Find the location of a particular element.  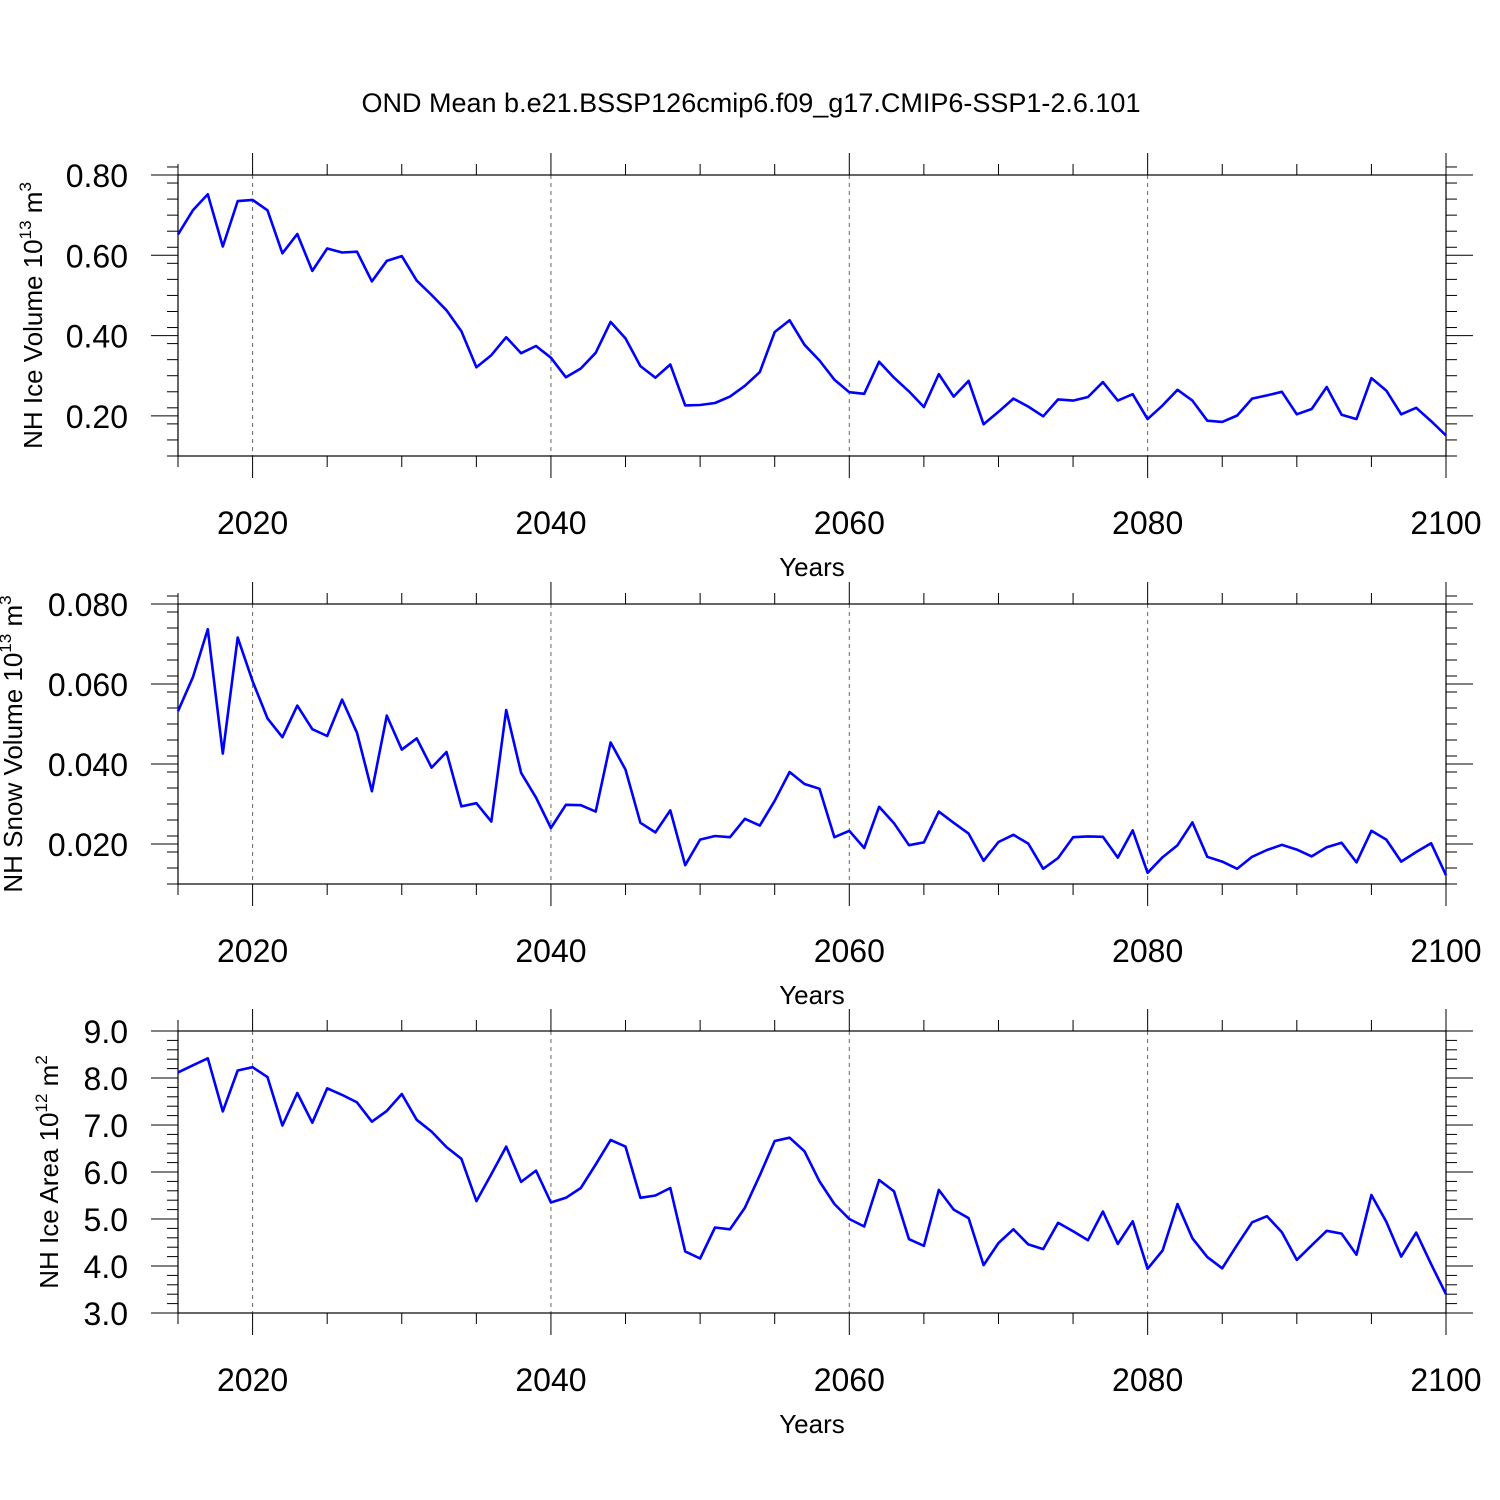

y-axis-label: NH Ice Volume 1013 m3 is located at coordinates (32, 315).